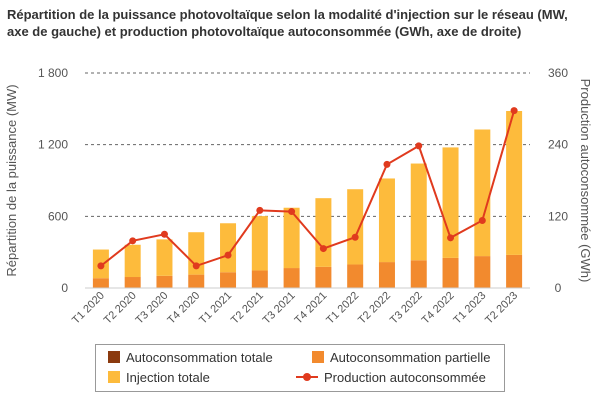 The height and width of the screenshot is (400, 600). Describe the element at coordinates (120, 308) in the screenshot. I see `x-tick-label: T2 2020` at that location.